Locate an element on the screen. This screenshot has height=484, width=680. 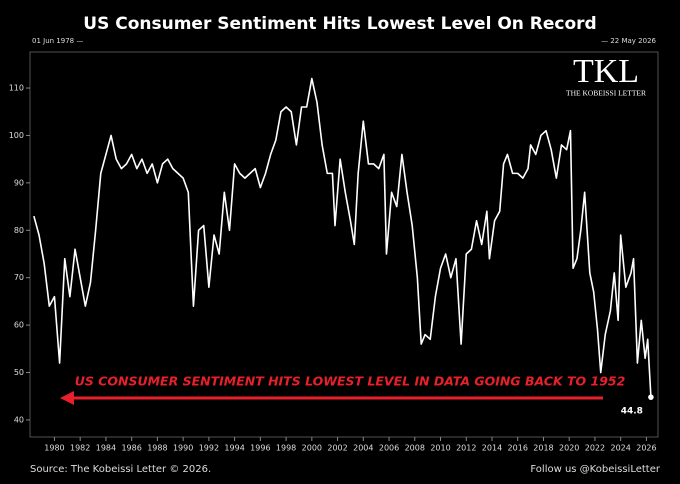
logo-mark: TKL is located at coordinates (606, 71).